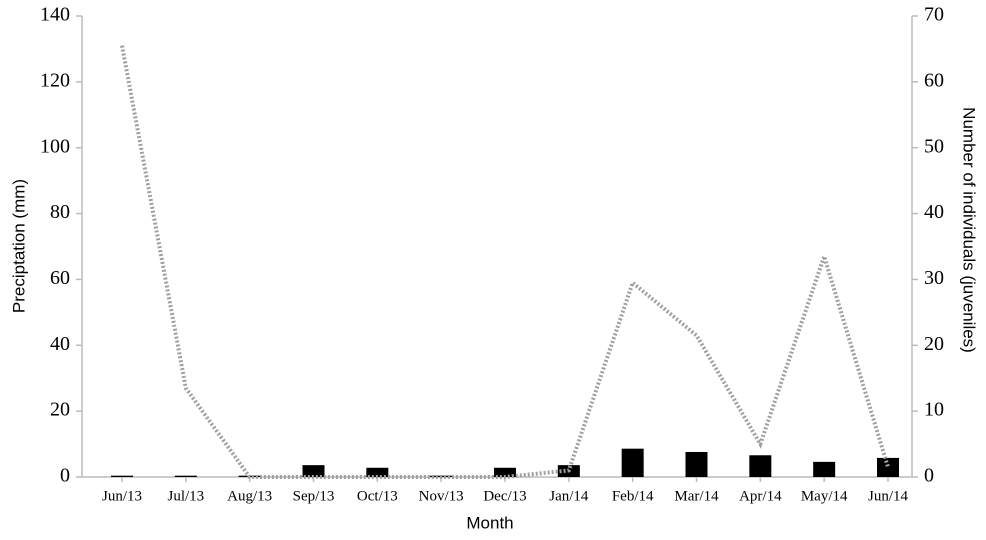 The image size is (986, 540). What do you see at coordinates (314, 496) in the screenshot?
I see `x-tick-label: Sep/13` at bounding box center [314, 496].